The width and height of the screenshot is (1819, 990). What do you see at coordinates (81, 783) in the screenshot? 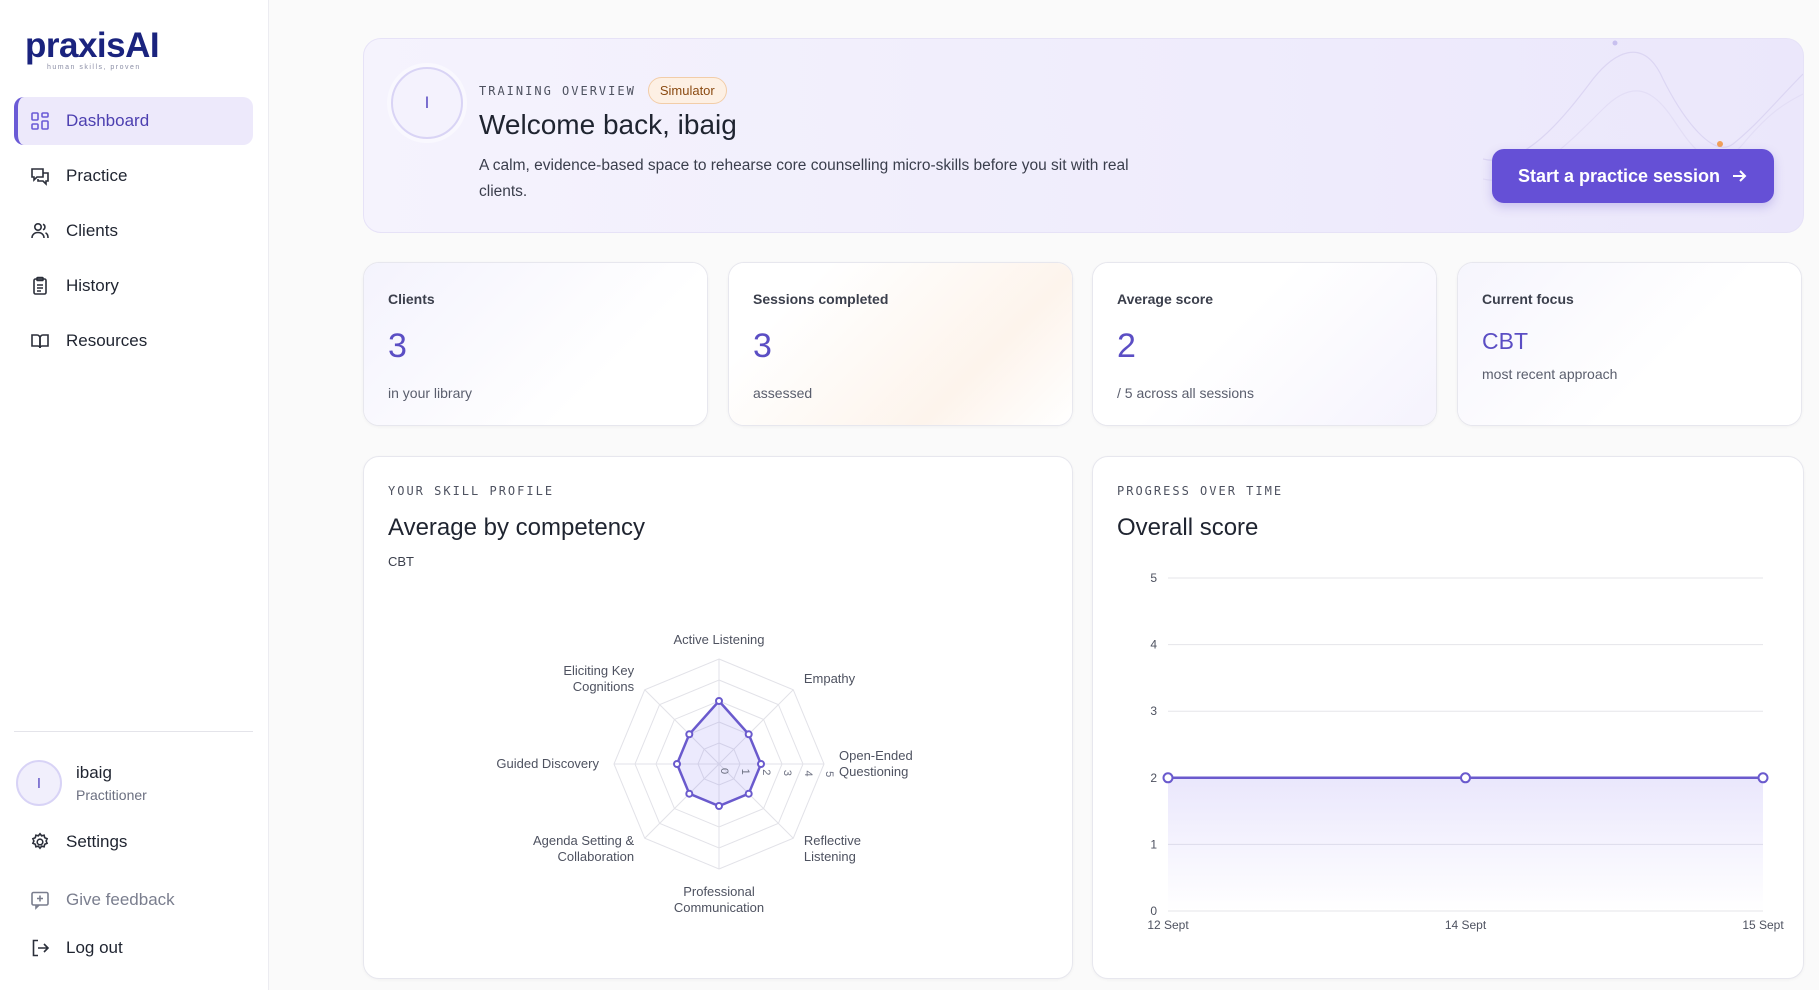
I see `user-profile: I ibaig Practitioner` at bounding box center [81, 783].